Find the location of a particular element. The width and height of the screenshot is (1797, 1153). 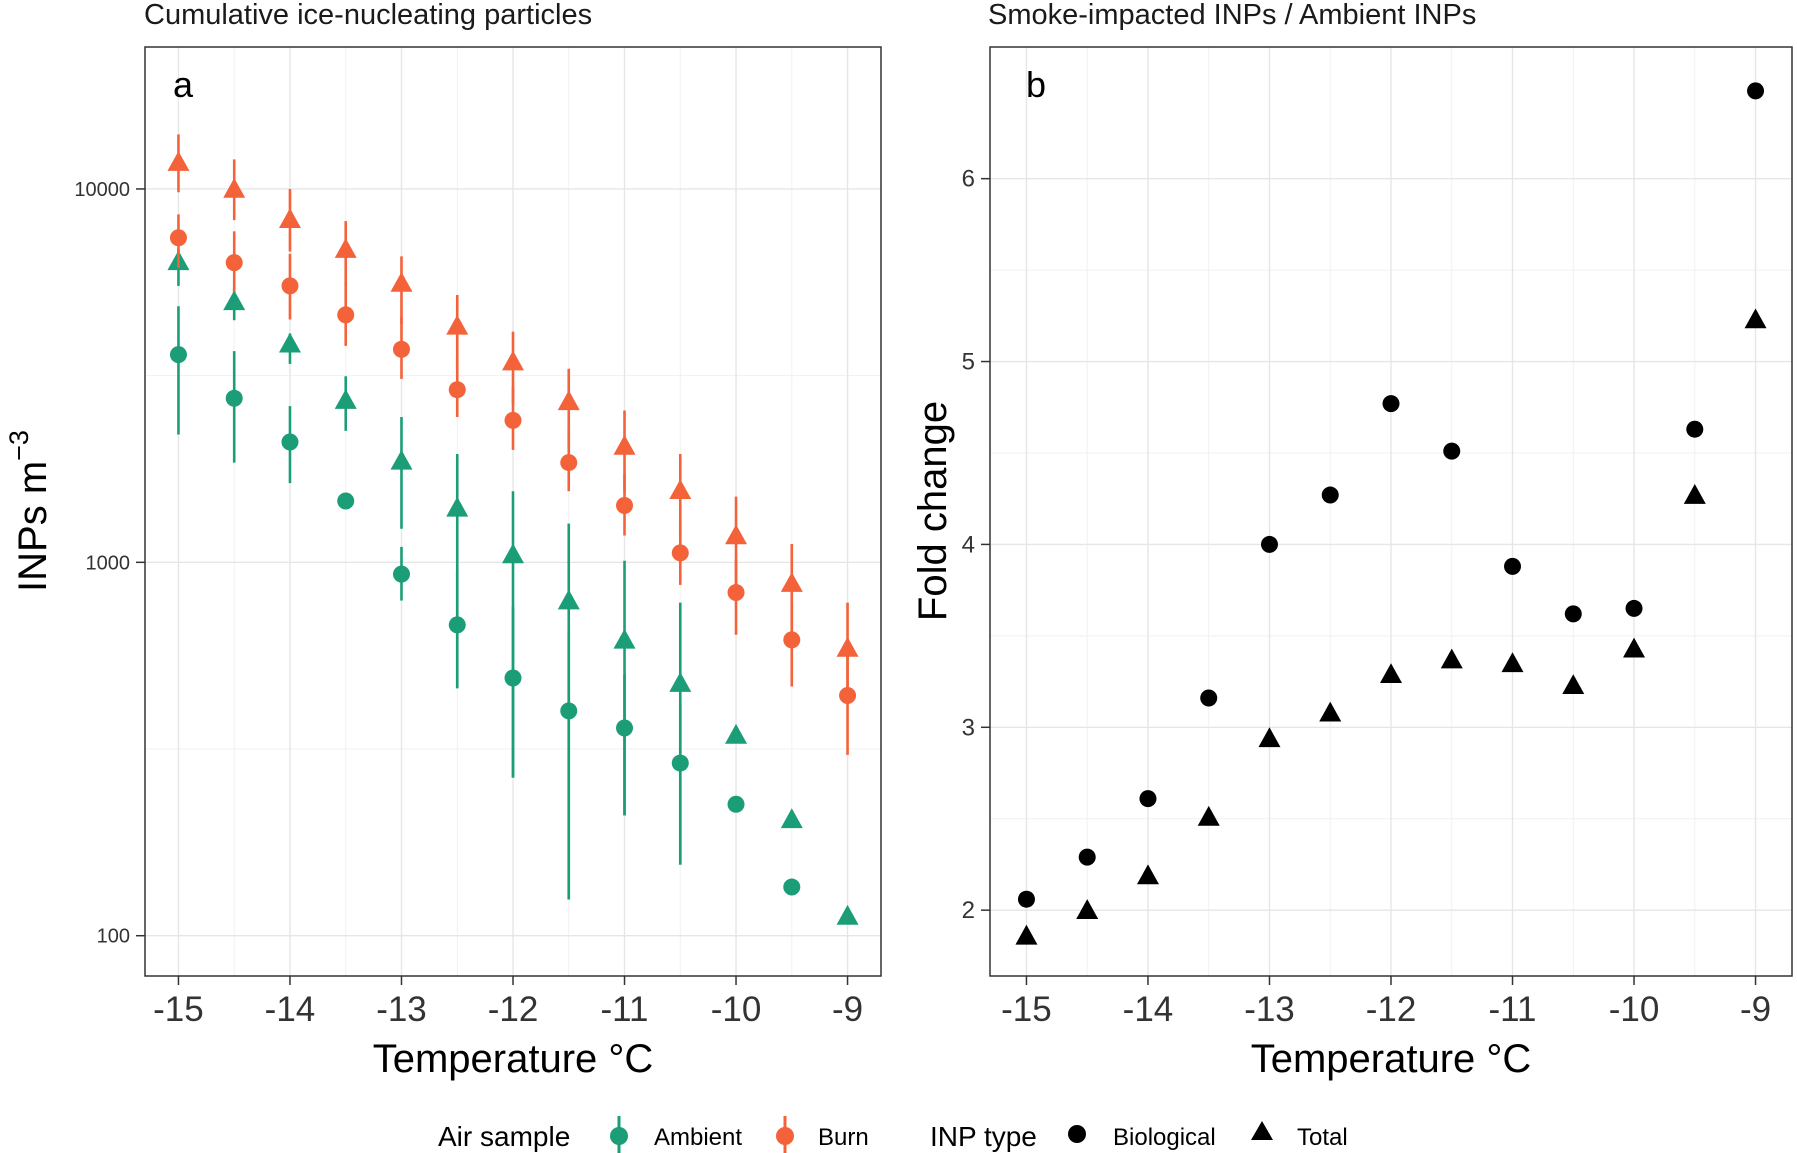

legend-key-burn is located at coordinates (785, 1134).